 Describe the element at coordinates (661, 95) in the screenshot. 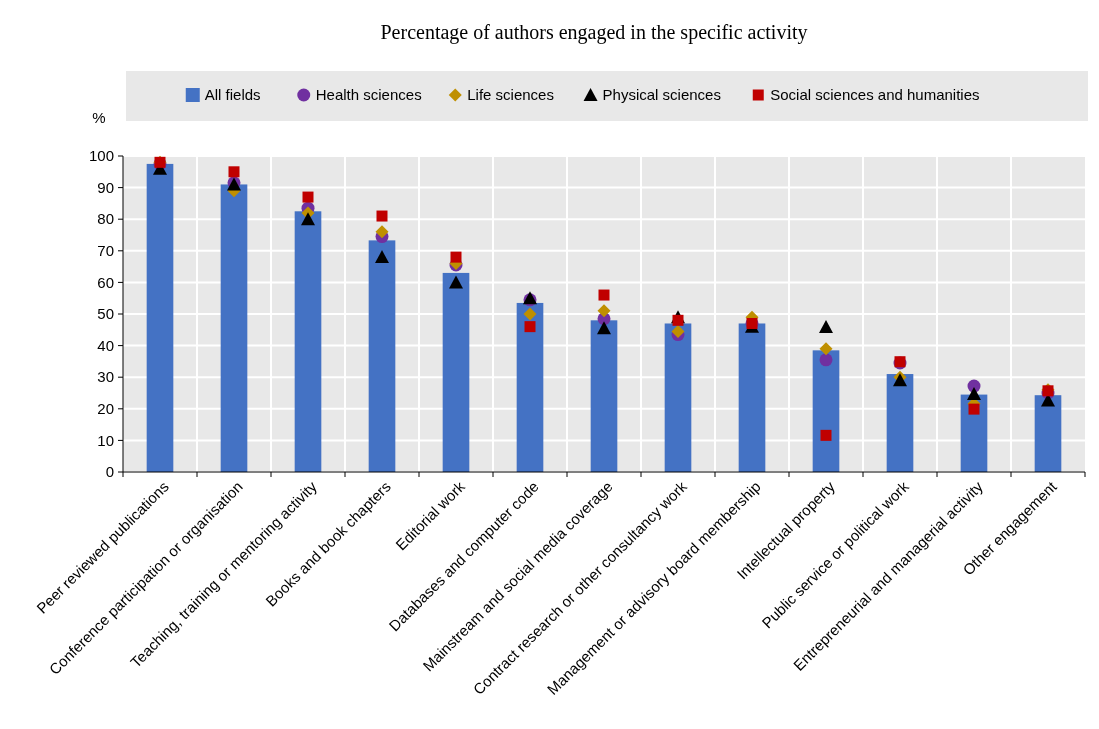

I see `legend-label: Physical sciences` at that location.